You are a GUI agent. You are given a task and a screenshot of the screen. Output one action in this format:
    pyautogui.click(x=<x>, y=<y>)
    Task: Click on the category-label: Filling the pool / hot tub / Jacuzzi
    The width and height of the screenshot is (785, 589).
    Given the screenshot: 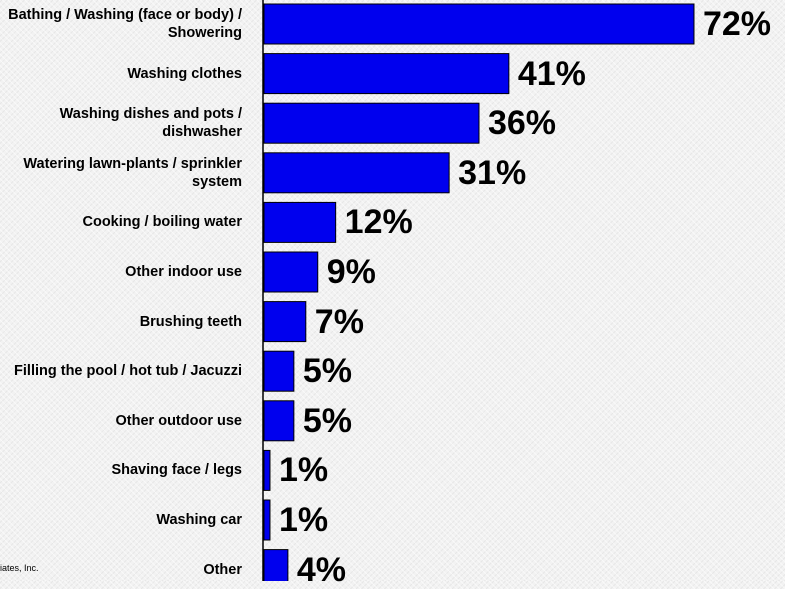 What is the action you would take?
    pyautogui.click(x=128, y=371)
    